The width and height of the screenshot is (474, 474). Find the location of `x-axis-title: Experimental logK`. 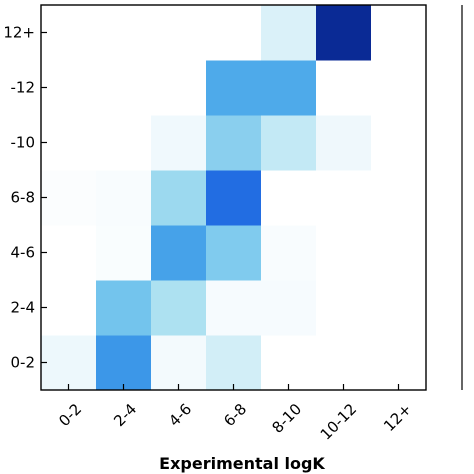

x-axis-title: Experimental logK is located at coordinates (242, 463).